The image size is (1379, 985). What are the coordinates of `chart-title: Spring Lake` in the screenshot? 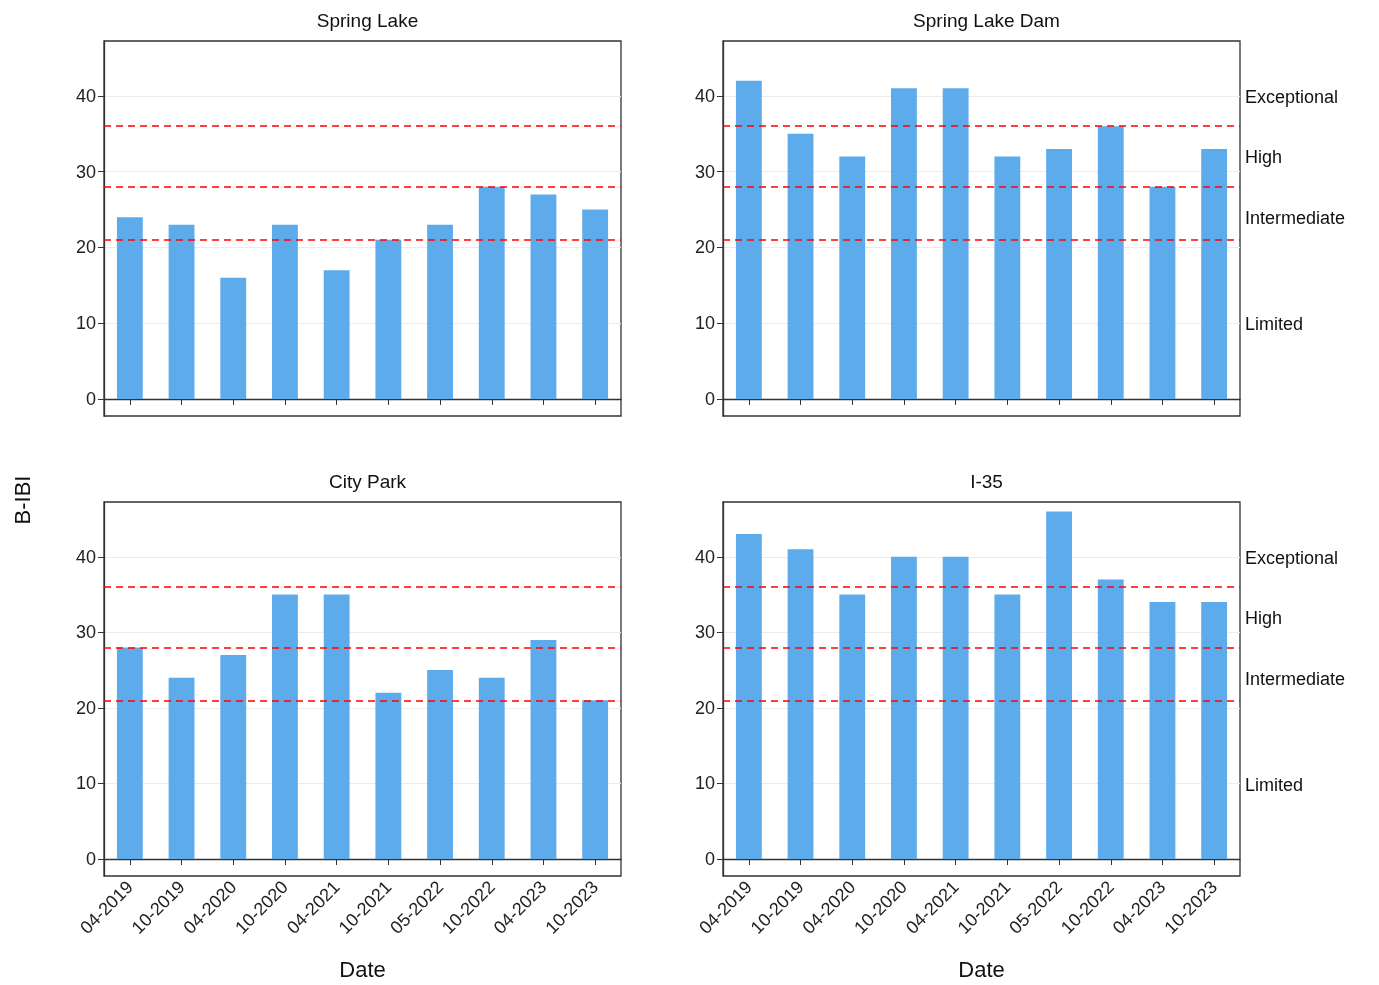 It's located at (367, 20).